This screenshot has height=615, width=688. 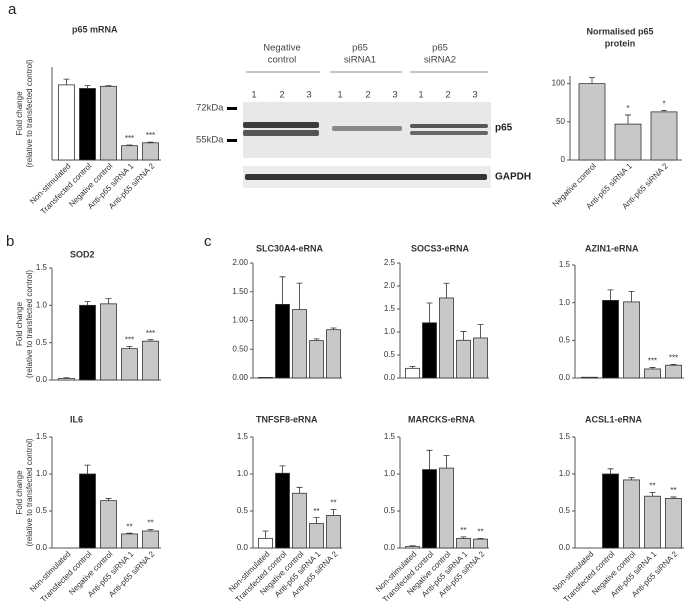 What do you see at coordinates (559, 83) in the screenshot?
I see `y-tick-label: 100` at bounding box center [559, 83].